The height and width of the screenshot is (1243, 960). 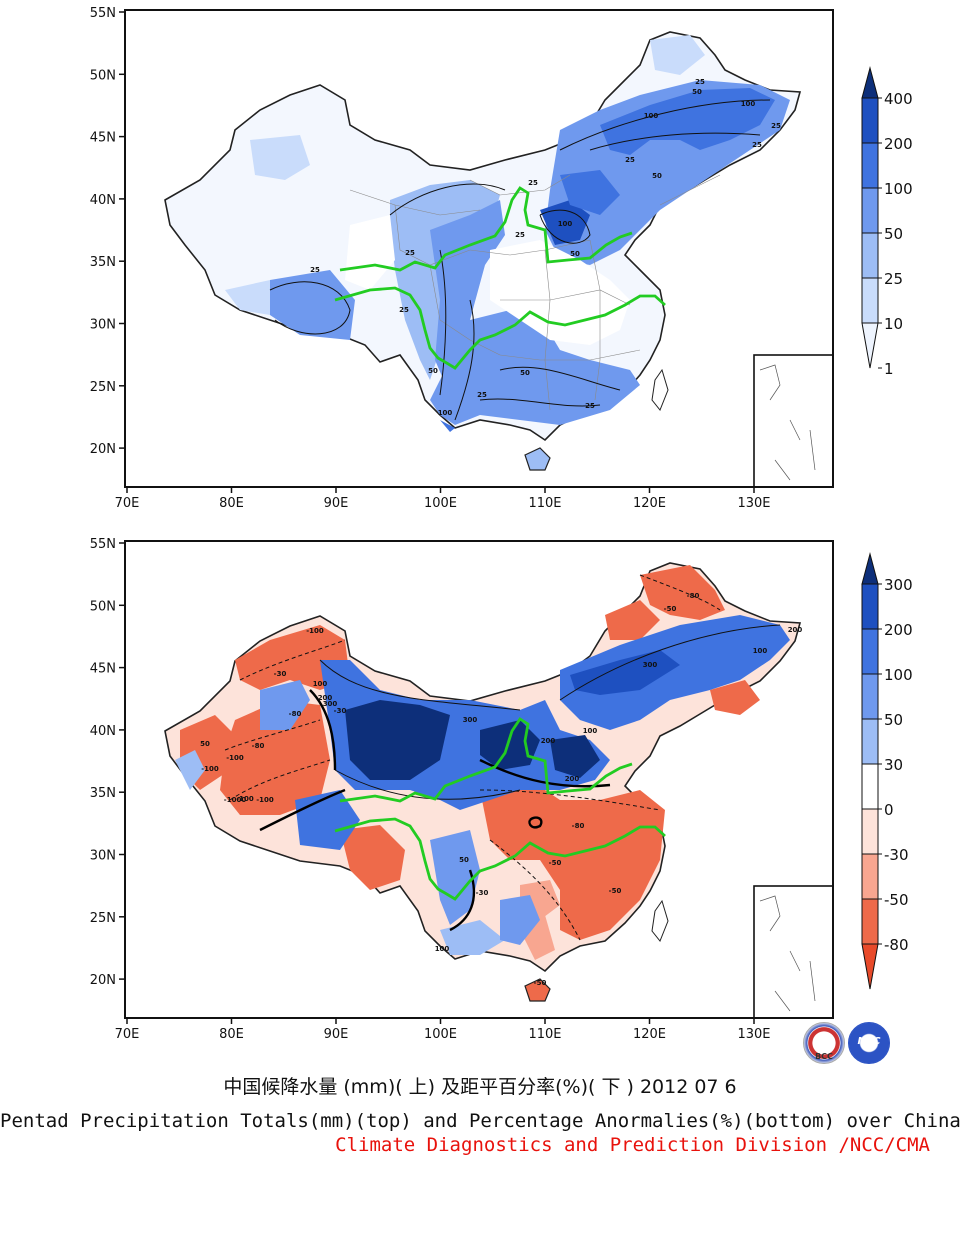 What do you see at coordinates (103, 387) in the screenshot?
I see `top-y-tick: 25N` at bounding box center [103, 387].